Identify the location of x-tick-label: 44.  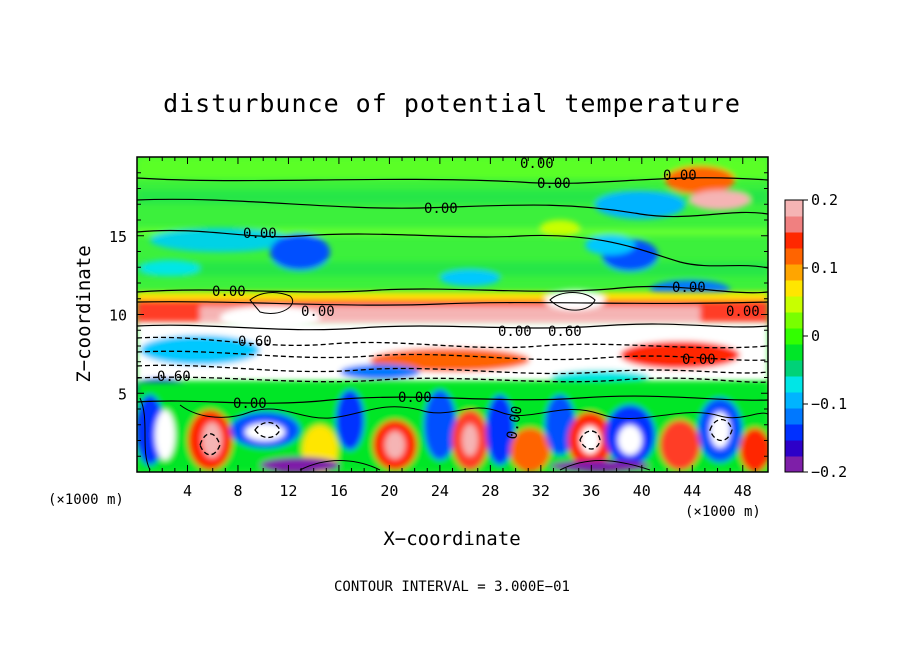
(692, 491).